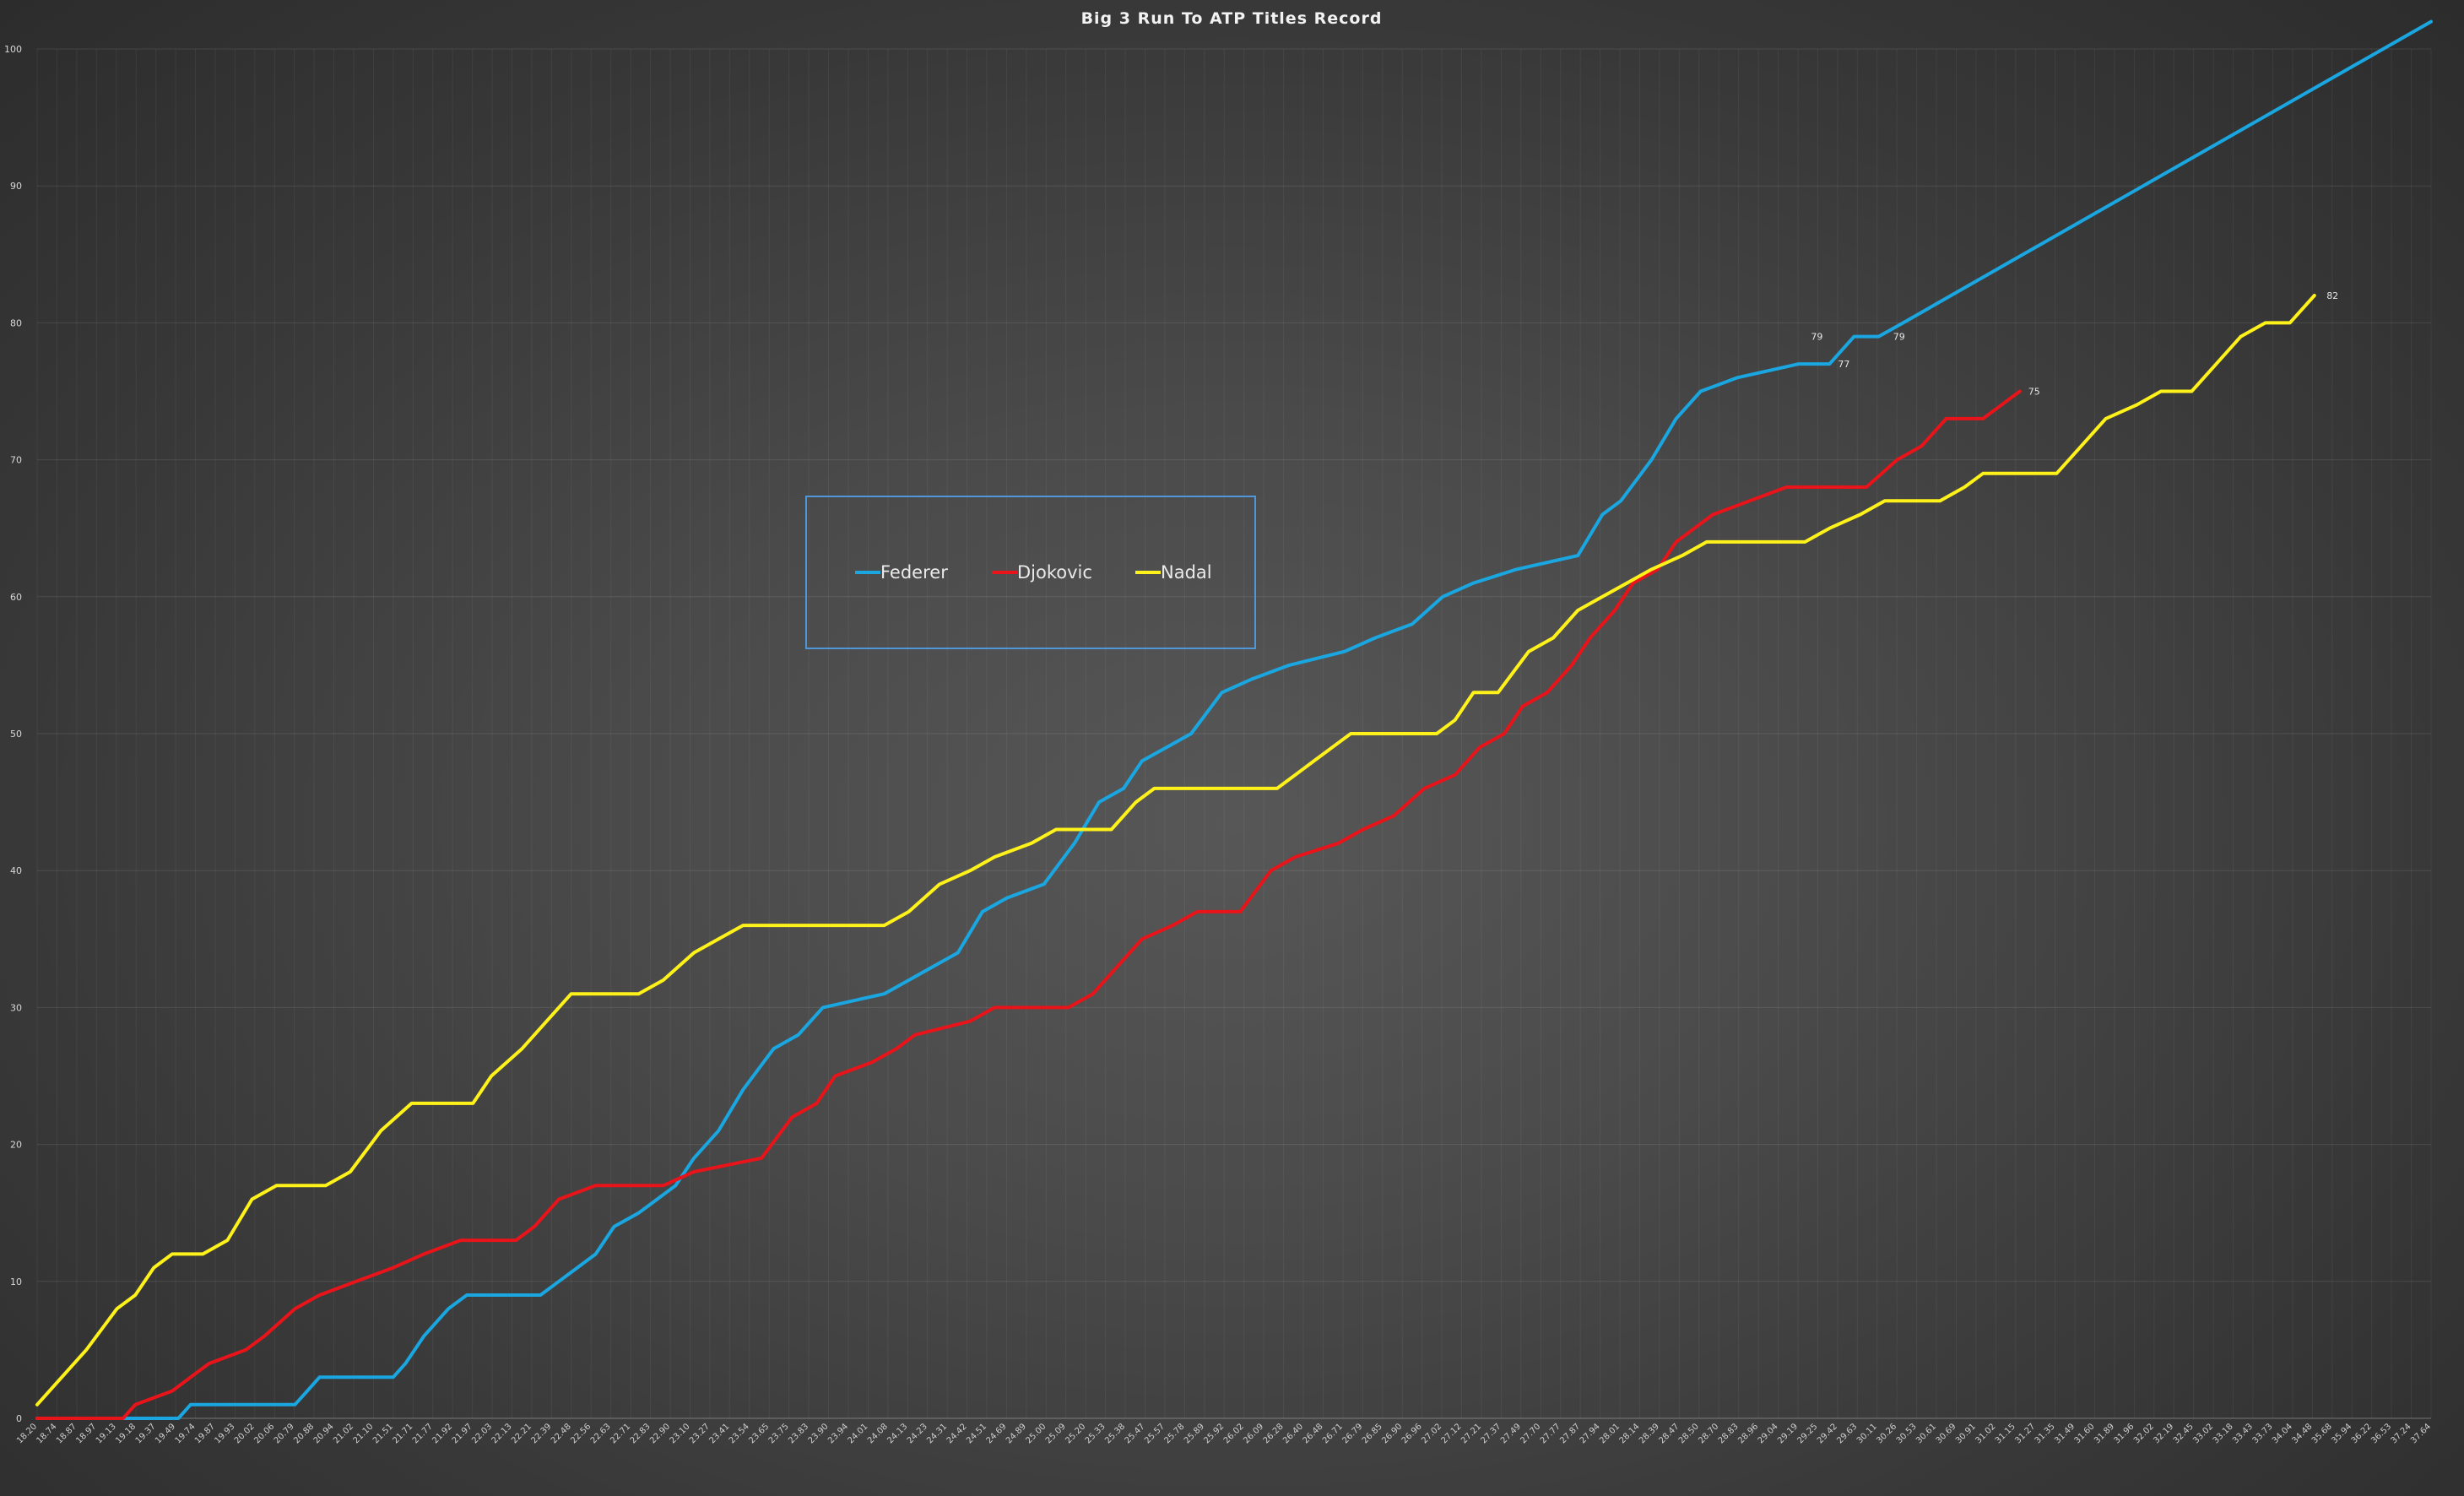 The image size is (2464, 1496). Describe the element at coordinates (2124, 1433) in the screenshot. I see `x-tick-label: 31.96` at that location.